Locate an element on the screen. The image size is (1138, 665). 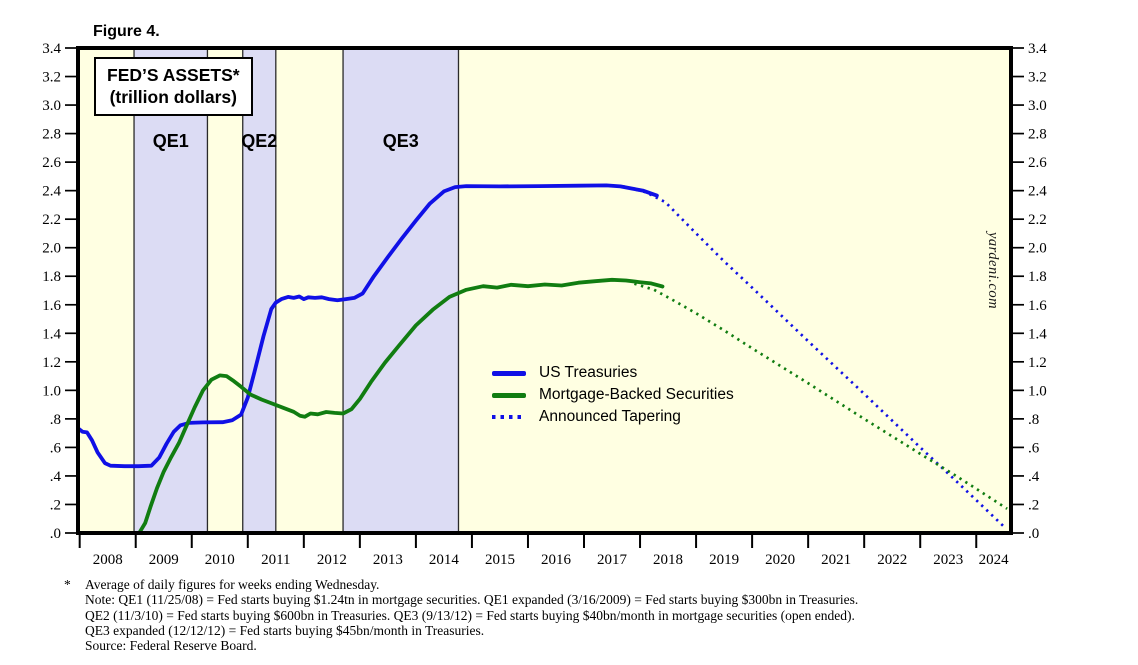
series-mortgage-backed-securities-announced-tapering is located at coordinates (821, 396).